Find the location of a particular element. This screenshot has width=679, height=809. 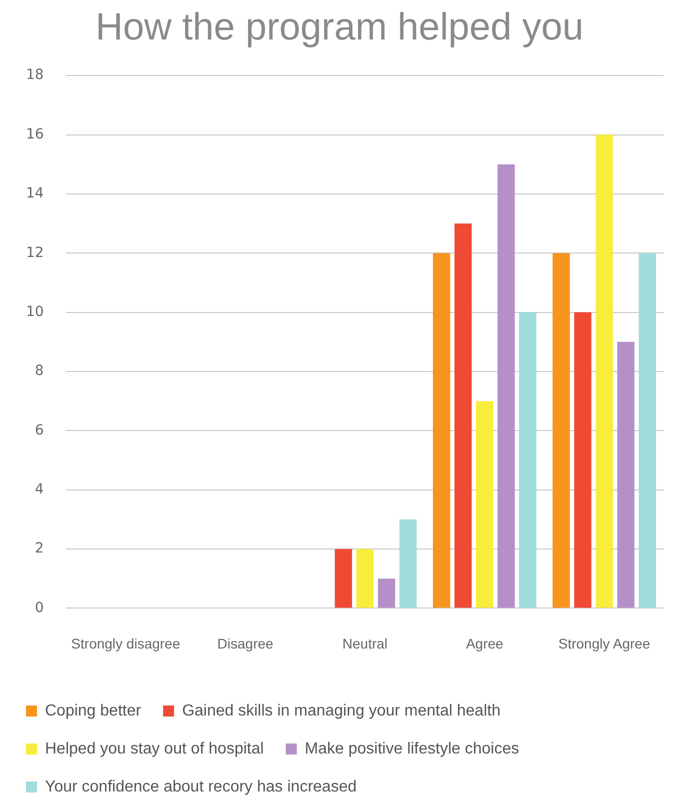

y-tick-label: 16 is located at coordinates (35, 134).